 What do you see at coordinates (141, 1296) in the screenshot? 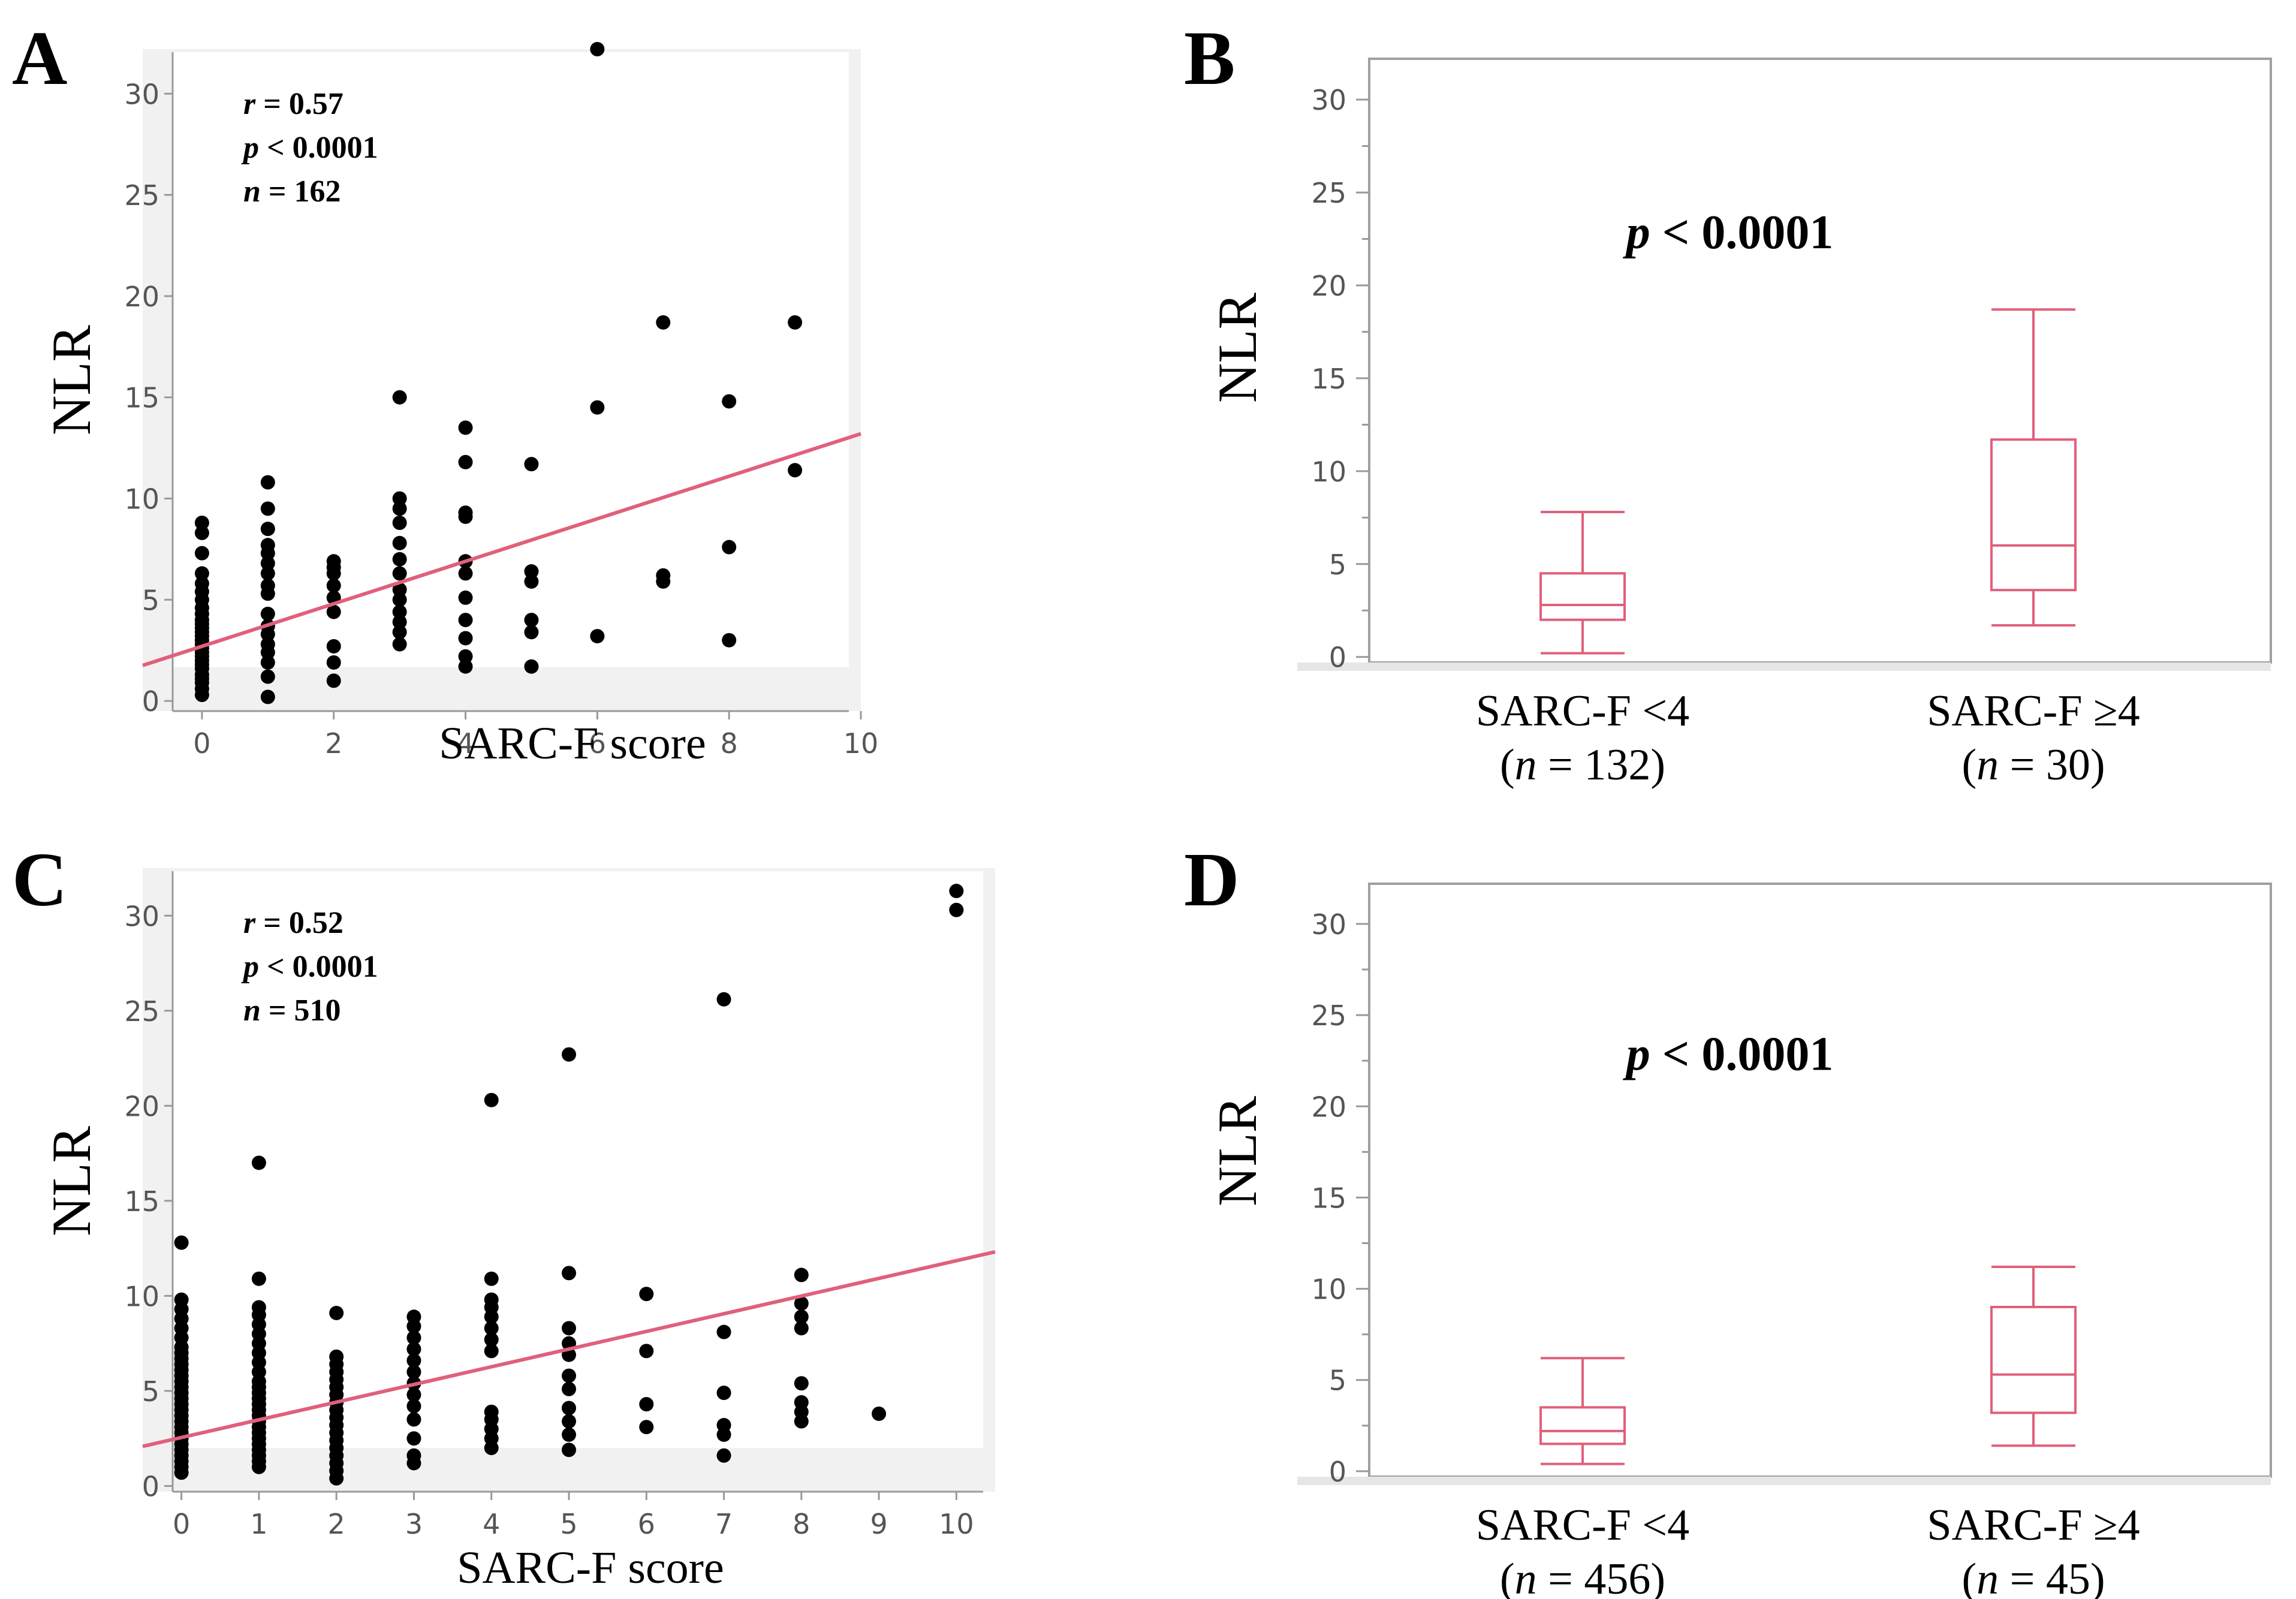
I see `y-tick-label: 10` at bounding box center [141, 1296].